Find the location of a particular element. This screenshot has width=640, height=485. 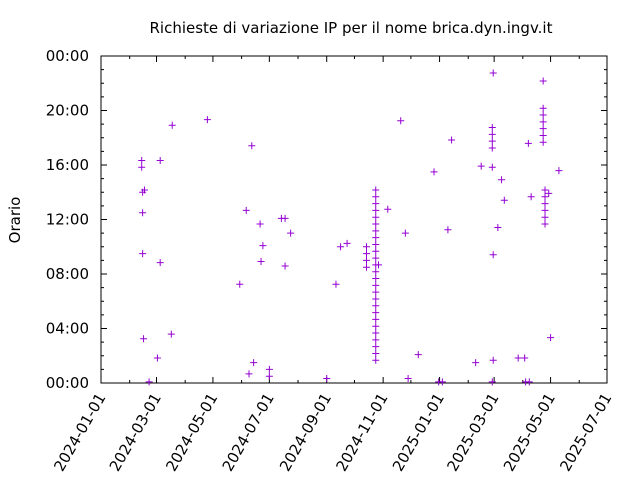

y-tick-label: 04:00 is located at coordinates (67, 329).